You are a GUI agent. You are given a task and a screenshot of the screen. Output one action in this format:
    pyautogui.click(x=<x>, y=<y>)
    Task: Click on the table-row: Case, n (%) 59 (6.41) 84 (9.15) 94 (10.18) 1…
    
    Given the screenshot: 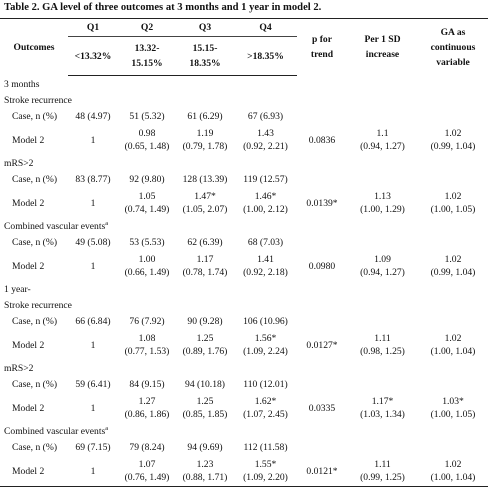 What is the action you would take?
    pyautogui.click(x=244, y=384)
    